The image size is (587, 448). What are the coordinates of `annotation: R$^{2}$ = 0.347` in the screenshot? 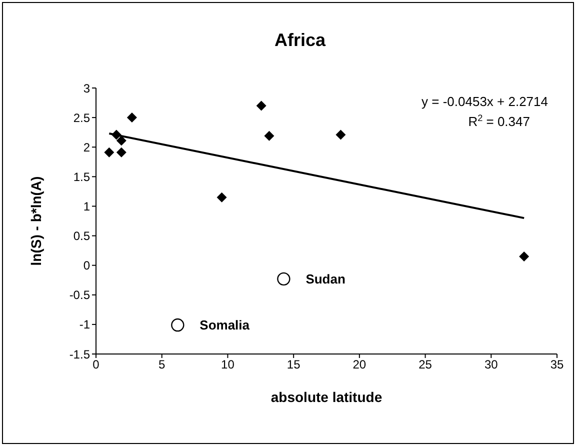 It's located at (499, 121).